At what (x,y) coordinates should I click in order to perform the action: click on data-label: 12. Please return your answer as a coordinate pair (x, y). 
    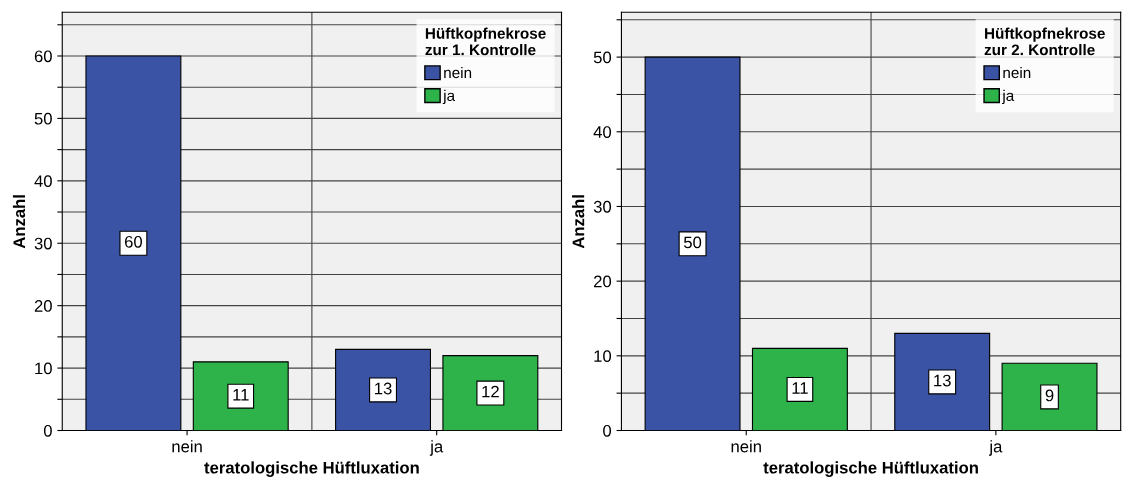
    Looking at the image, I should click on (490, 391).